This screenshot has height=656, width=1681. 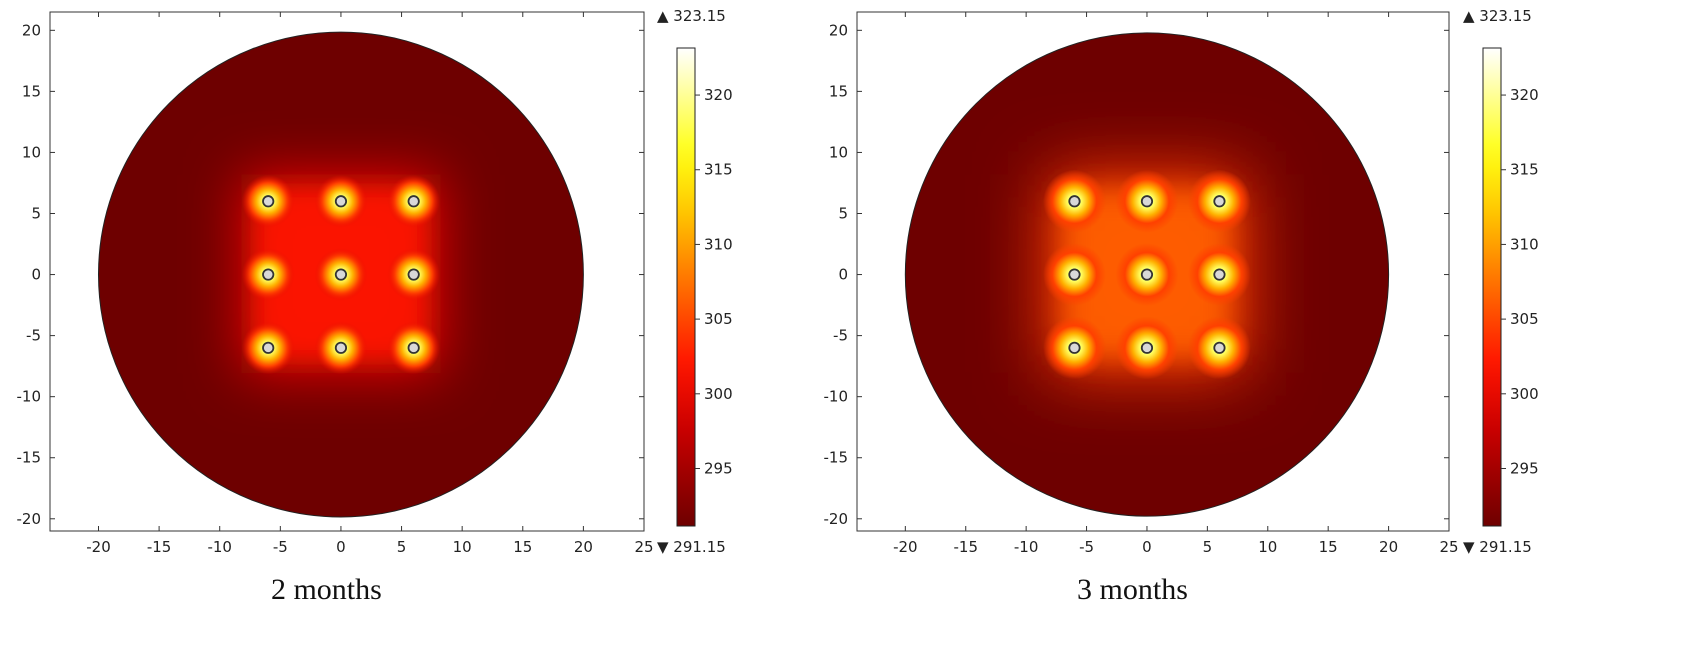 I want to click on panel-caption: 3 months, so click(x=1132, y=589).